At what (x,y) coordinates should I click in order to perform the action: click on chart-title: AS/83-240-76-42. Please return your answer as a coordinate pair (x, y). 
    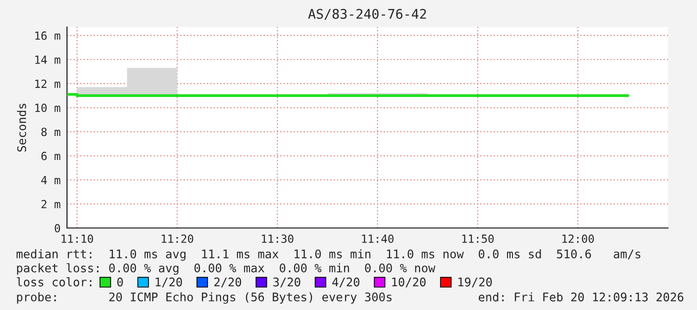
    Looking at the image, I should click on (367, 14).